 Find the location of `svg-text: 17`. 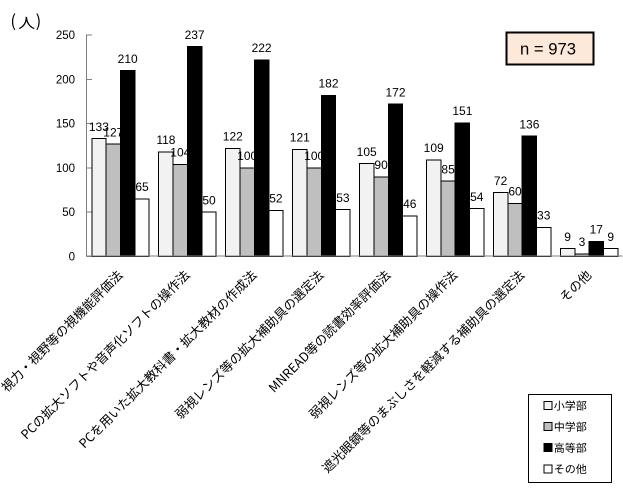

svg-text: 17 is located at coordinates (597, 230).